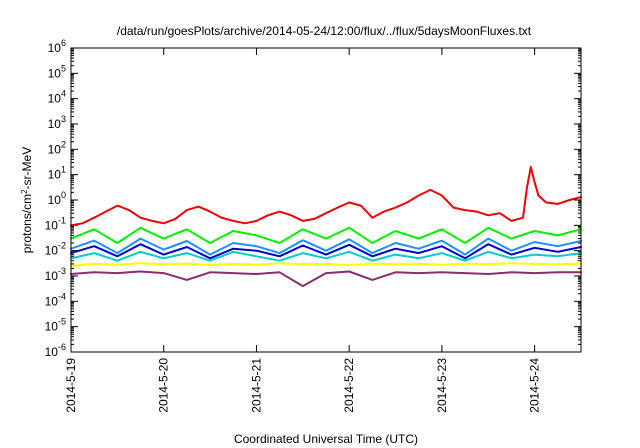 Image resolution: width=640 pixels, height=448 pixels. I want to click on y-tick-label: 10⁻³, so click(55, 274).